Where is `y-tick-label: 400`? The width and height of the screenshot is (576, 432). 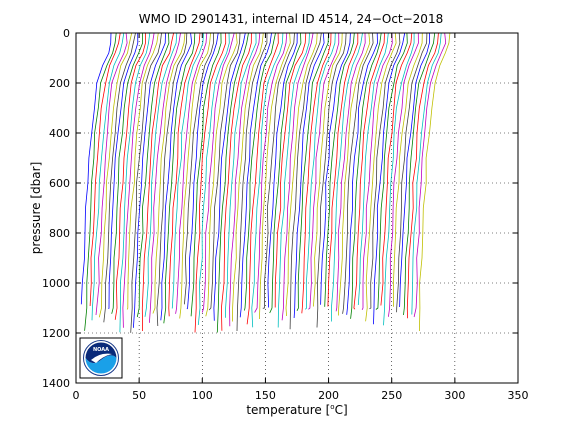 y-tick-label: 400 is located at coordinates (59, 133).